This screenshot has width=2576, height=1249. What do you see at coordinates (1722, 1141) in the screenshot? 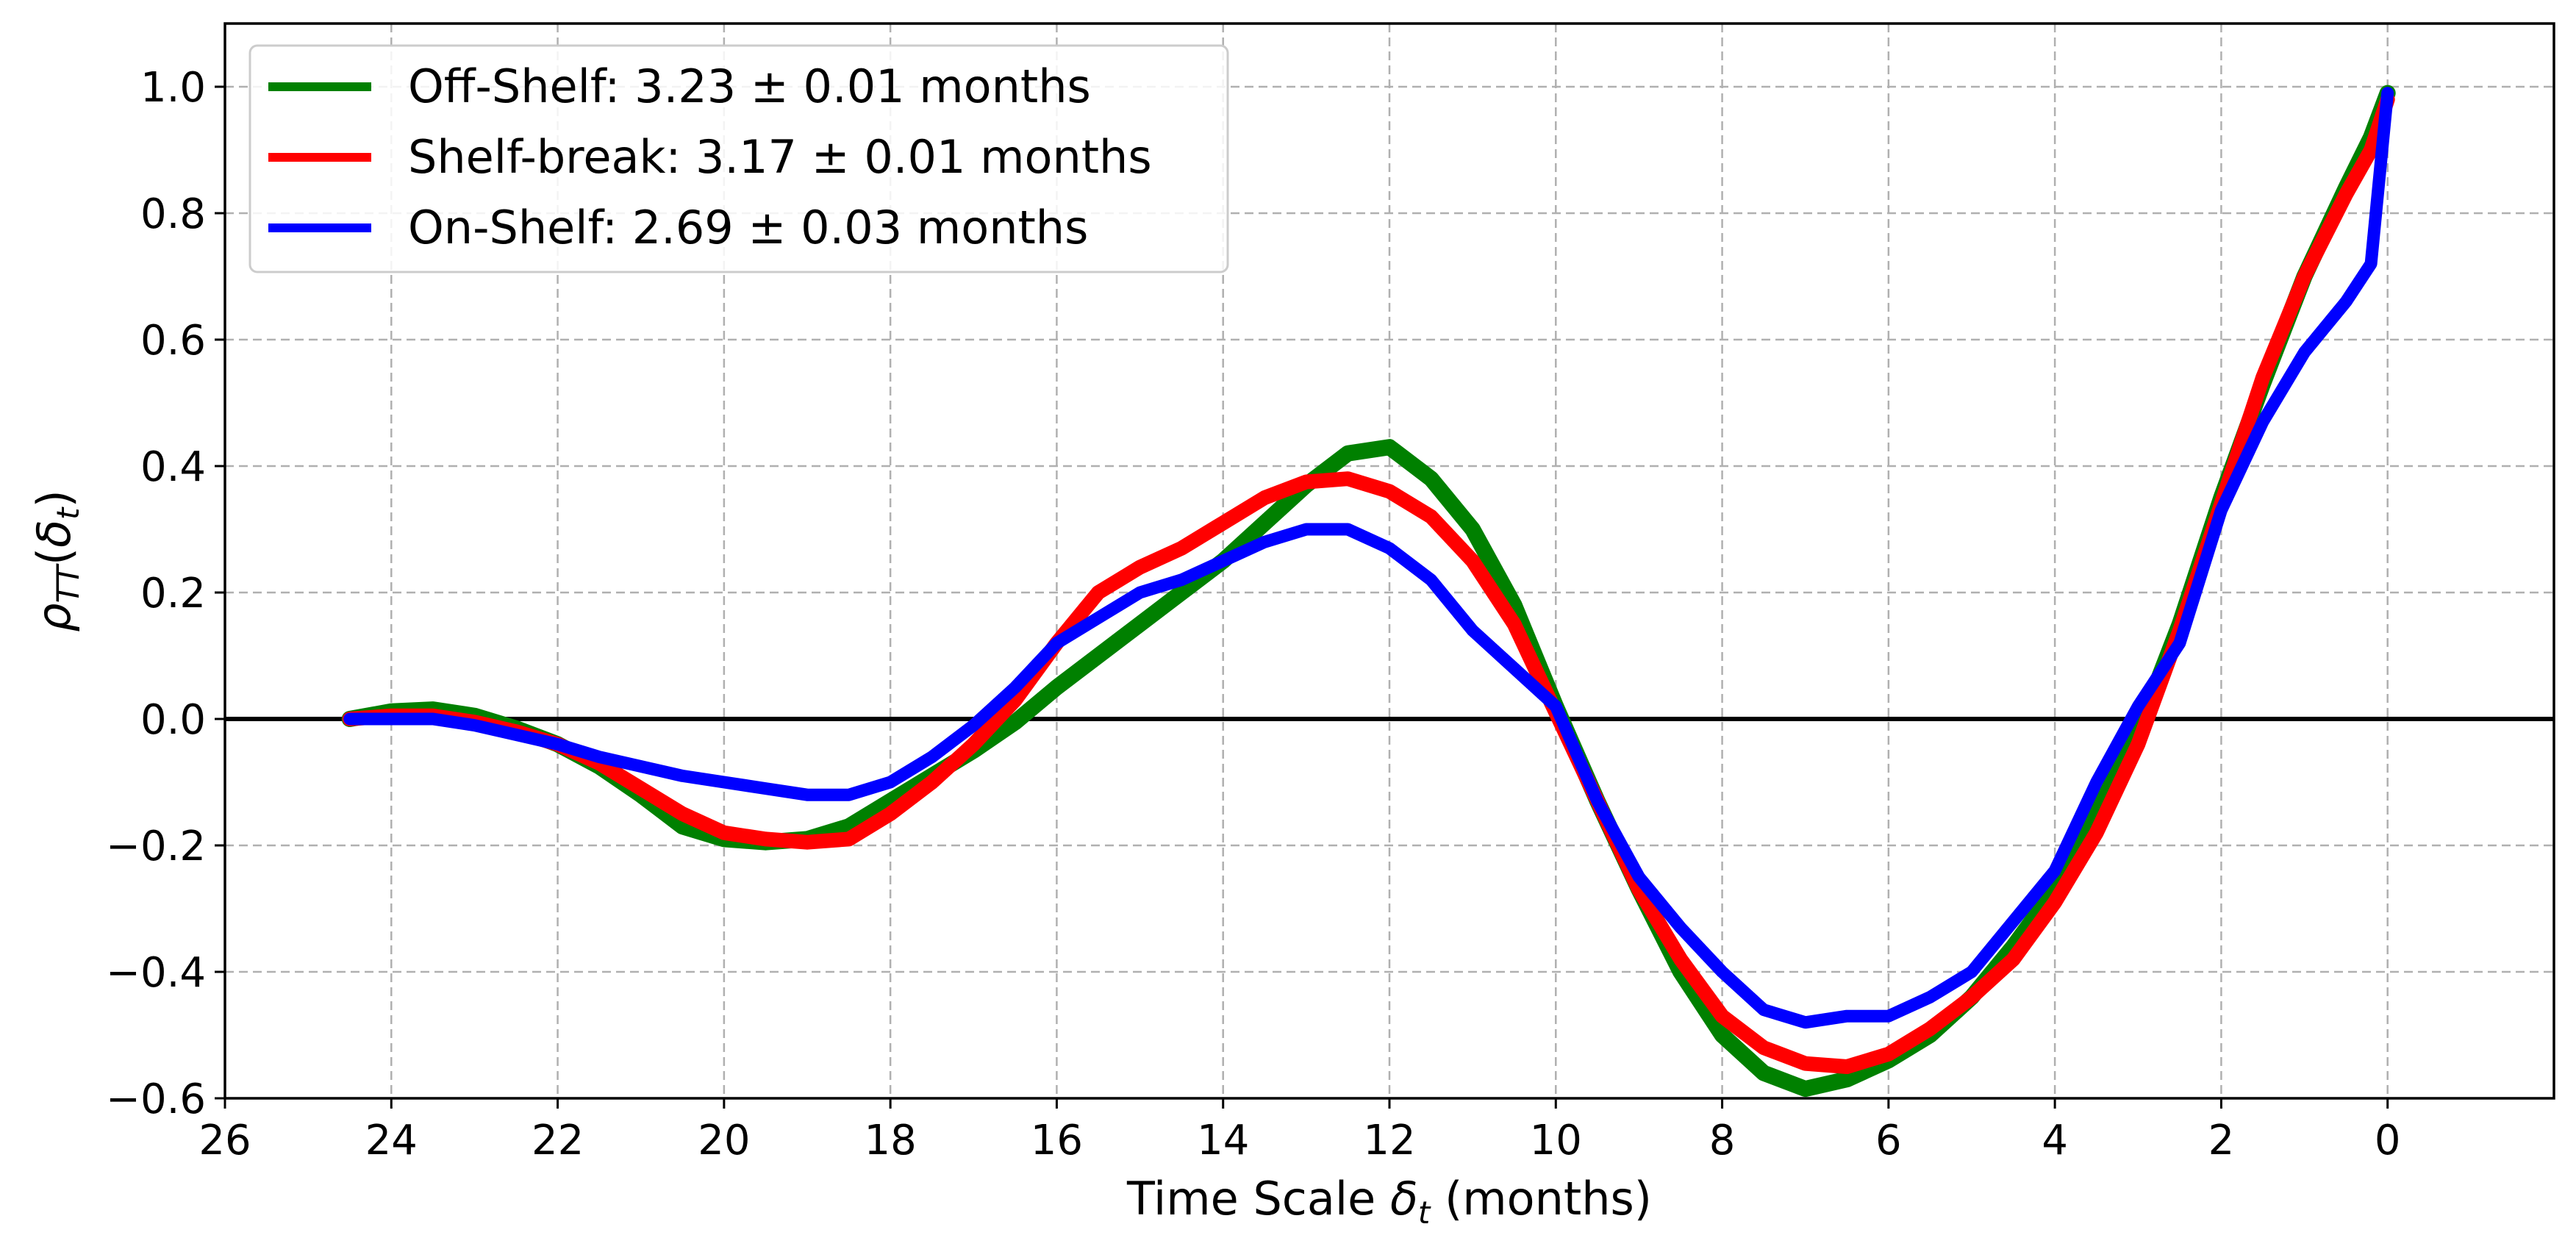
I see `x-tick-label: 8` at bounding box center [1722, 1141].